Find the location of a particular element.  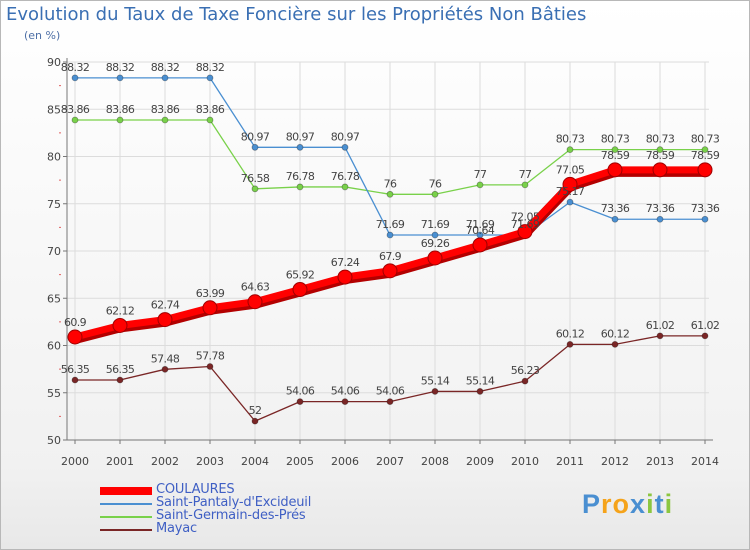

data-label: 76.58 is located at coordinates (255, 178).